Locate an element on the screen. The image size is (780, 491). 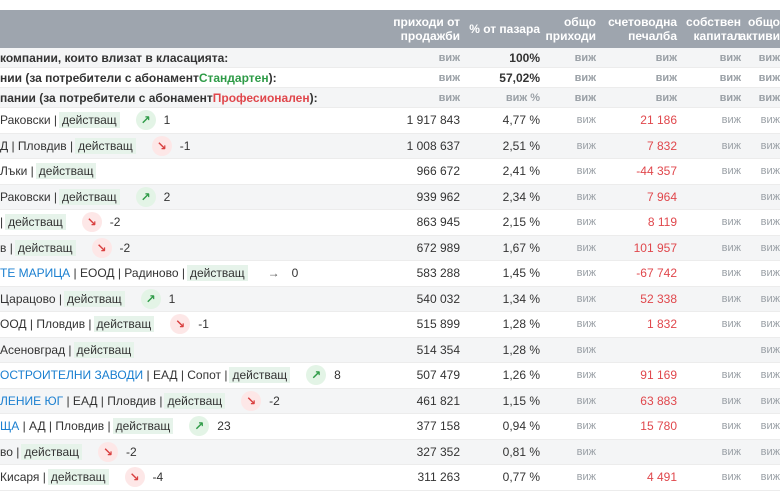
market-share-value-text: 1,26 % is located at coordinates (521, 375).